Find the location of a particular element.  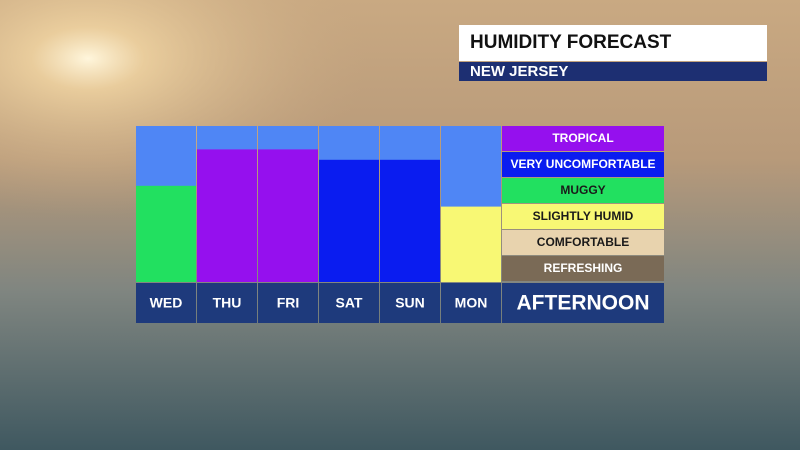

legend-label: VERY UNCOMFORTABLE is located at coordinates (582, 164).